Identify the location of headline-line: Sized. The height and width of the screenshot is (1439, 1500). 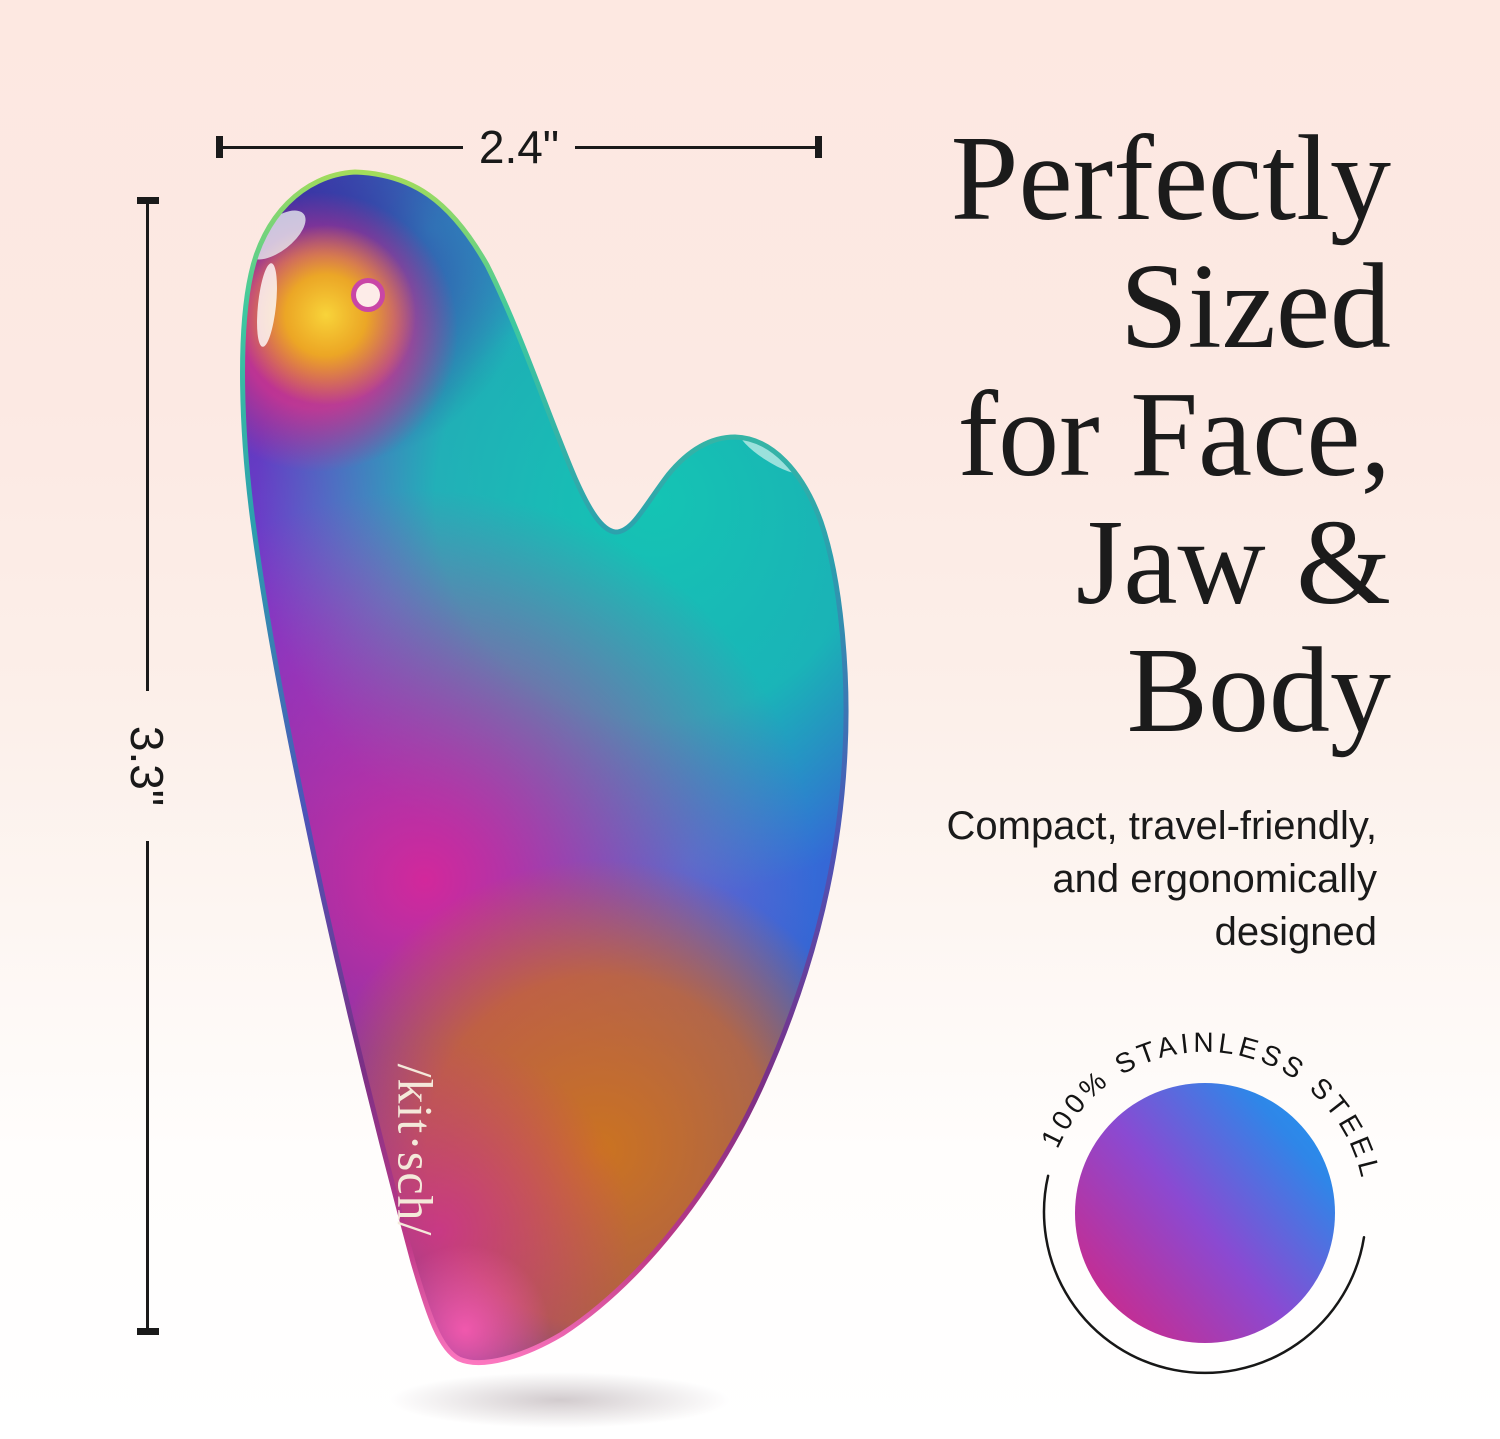
(1255, 306).